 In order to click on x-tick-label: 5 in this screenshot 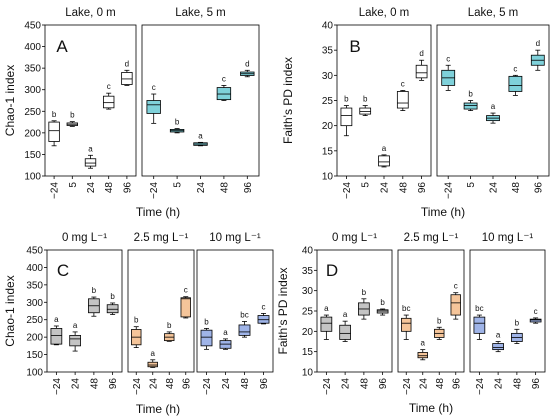, I will do `click(178, 185)`.